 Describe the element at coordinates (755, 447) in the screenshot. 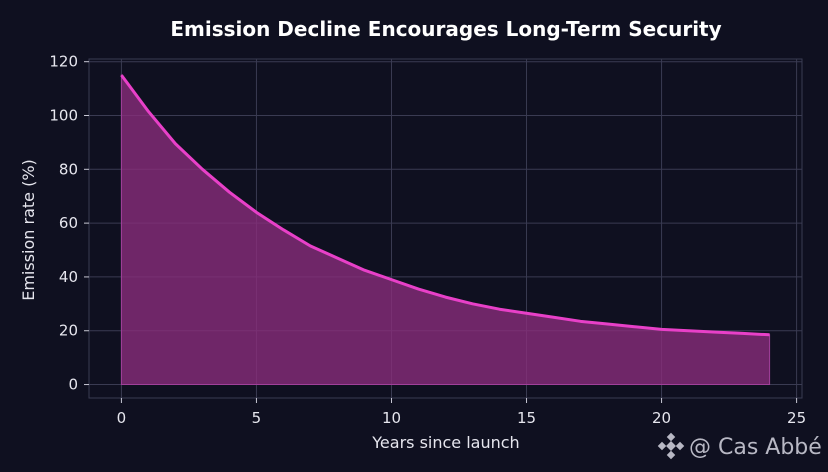

I see `watermark-text: @ Cas Abbé` at that location.